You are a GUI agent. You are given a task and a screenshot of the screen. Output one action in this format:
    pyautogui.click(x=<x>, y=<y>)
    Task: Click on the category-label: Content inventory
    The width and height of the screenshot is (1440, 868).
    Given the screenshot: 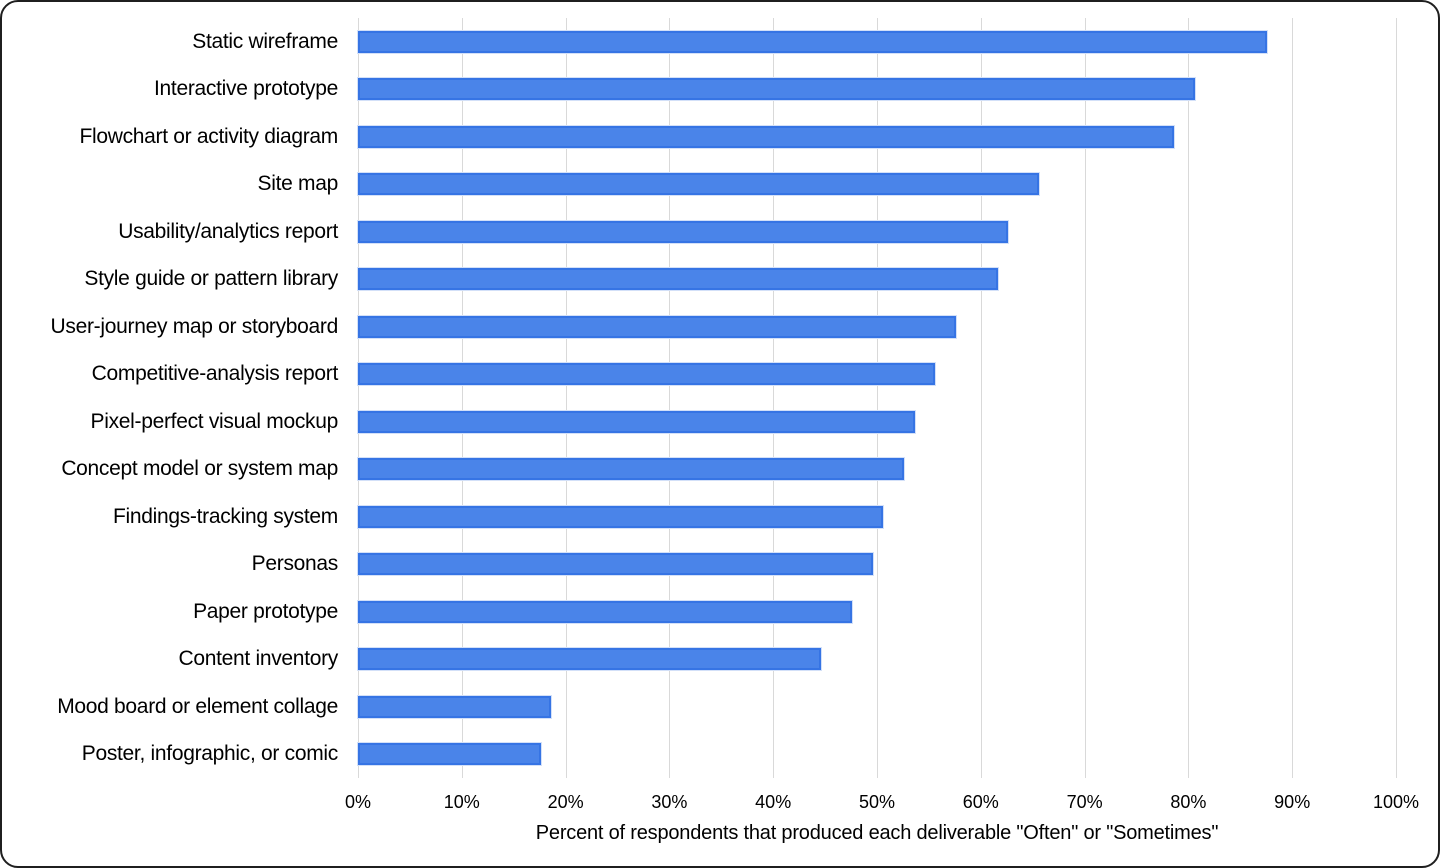 What is the action you would take?
    pyautogui.click(x=258, y=659)
    